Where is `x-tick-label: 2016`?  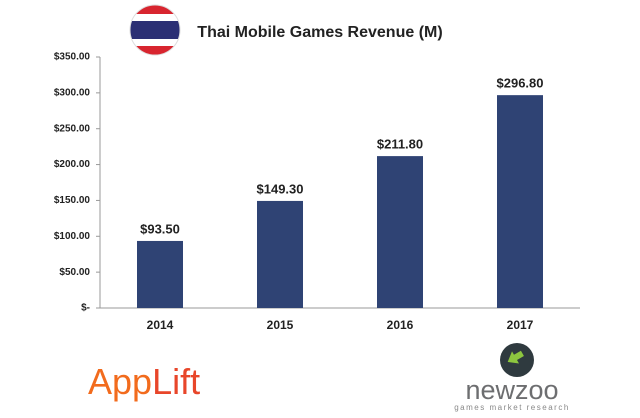
x-tick-label: 2016 is located at coordinates (400, 325).